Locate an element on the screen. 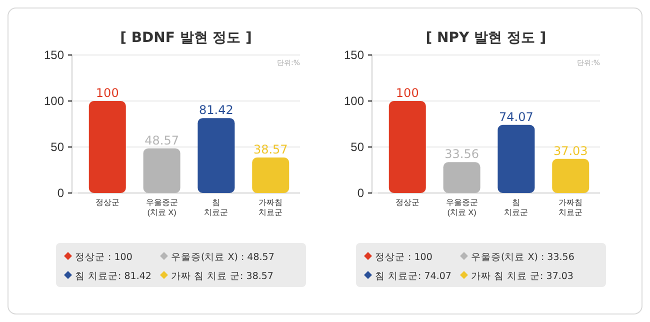  data-label: 37.03 is located at coordinates (570, 151).